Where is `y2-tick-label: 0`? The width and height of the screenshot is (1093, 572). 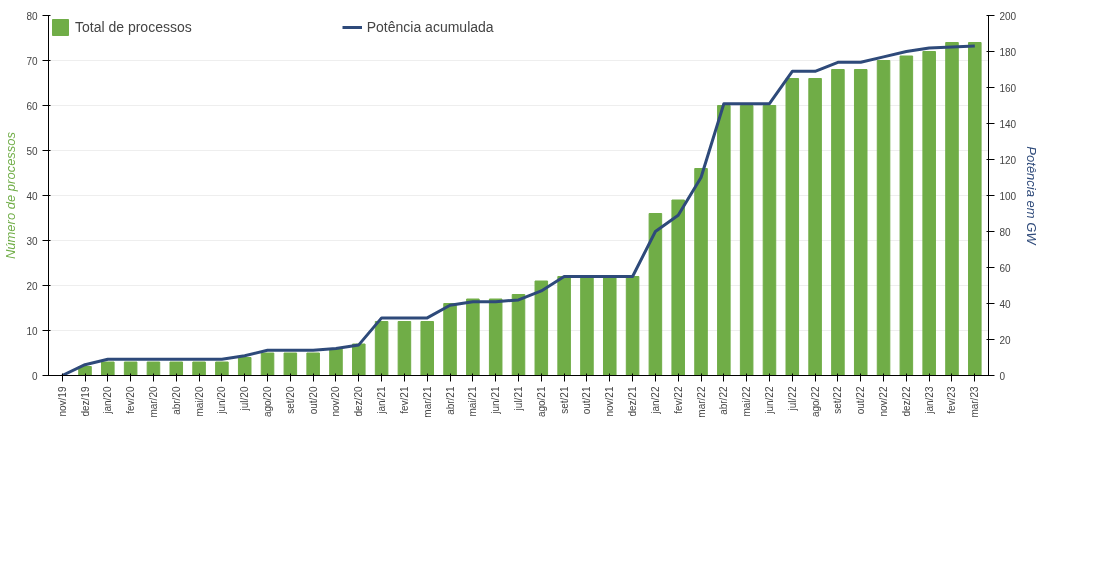
y2-tick-label: 0 is located at coordinates (1002, 376).